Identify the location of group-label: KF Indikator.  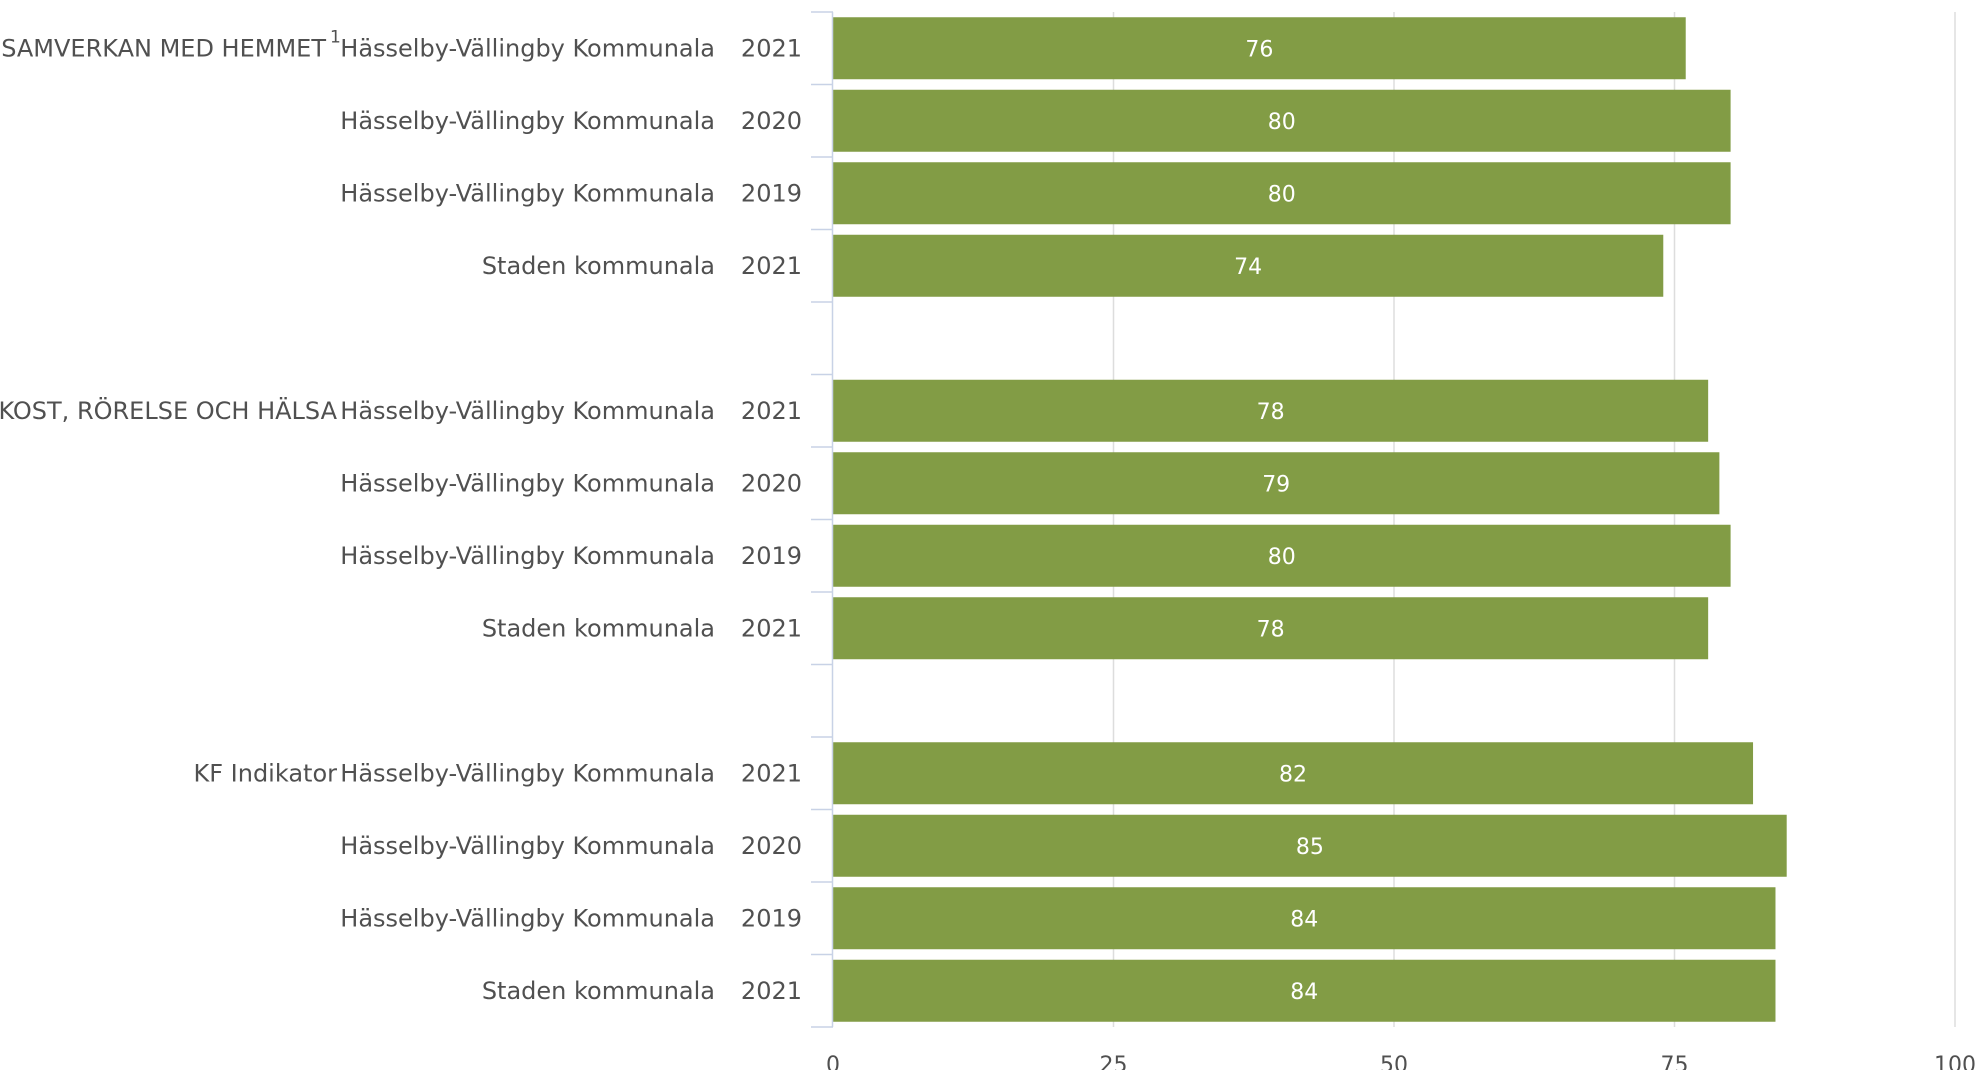
(265, 773).